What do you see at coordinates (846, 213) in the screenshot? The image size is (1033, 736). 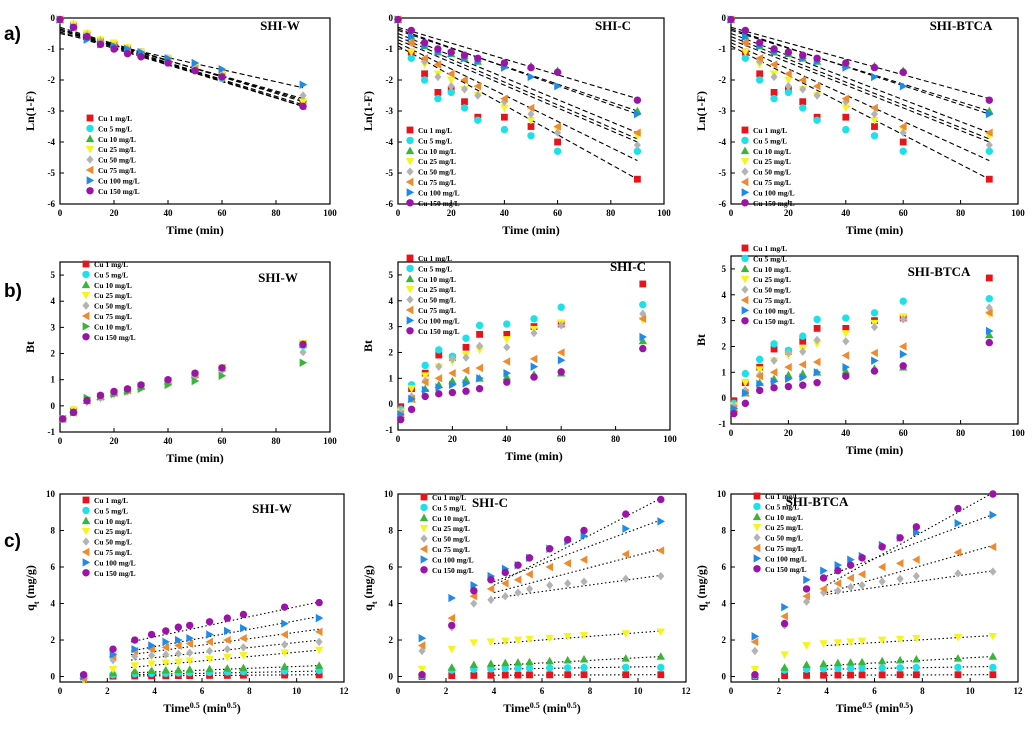 I see `x-tick-label: 40` at bounding box center [846, 213].